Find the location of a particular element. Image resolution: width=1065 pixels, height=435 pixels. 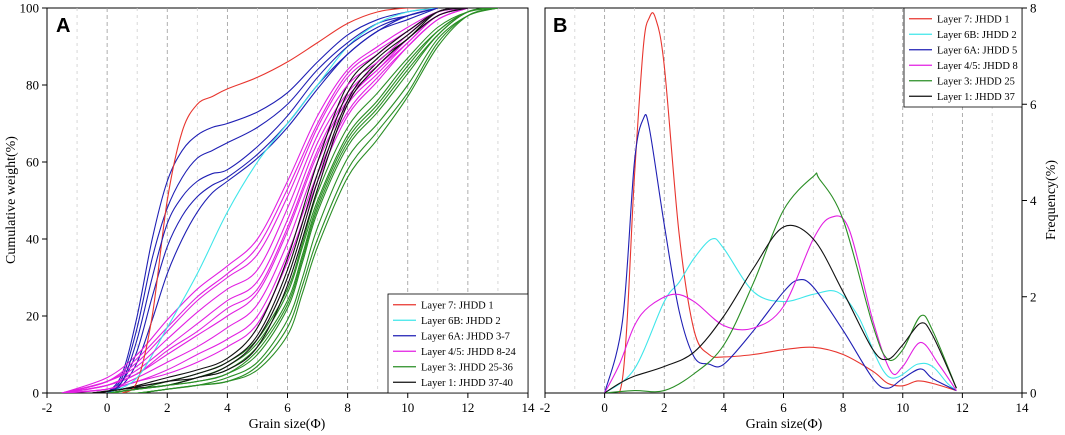

panel-a-legend-label: Layer 6B: JHDD 2 is located at coordinates (461, 321).